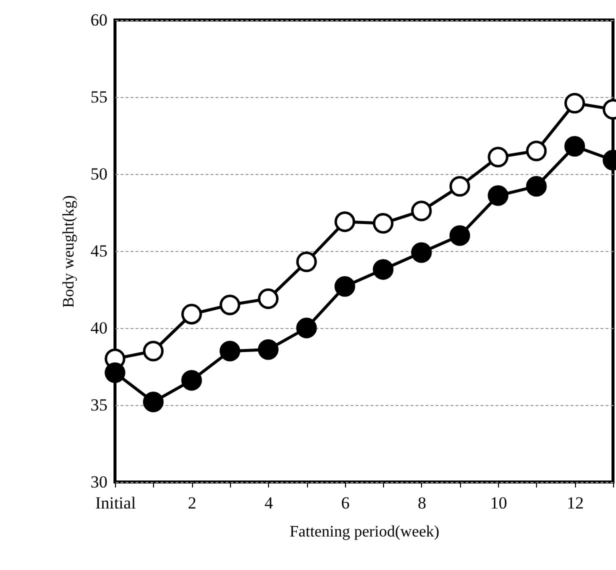 This screenshot has width=616, height=570. What do you see at coordinates (422, 503) in the screenshot?
I see `x-tick-label: 8` at bounding box center [422, 503].